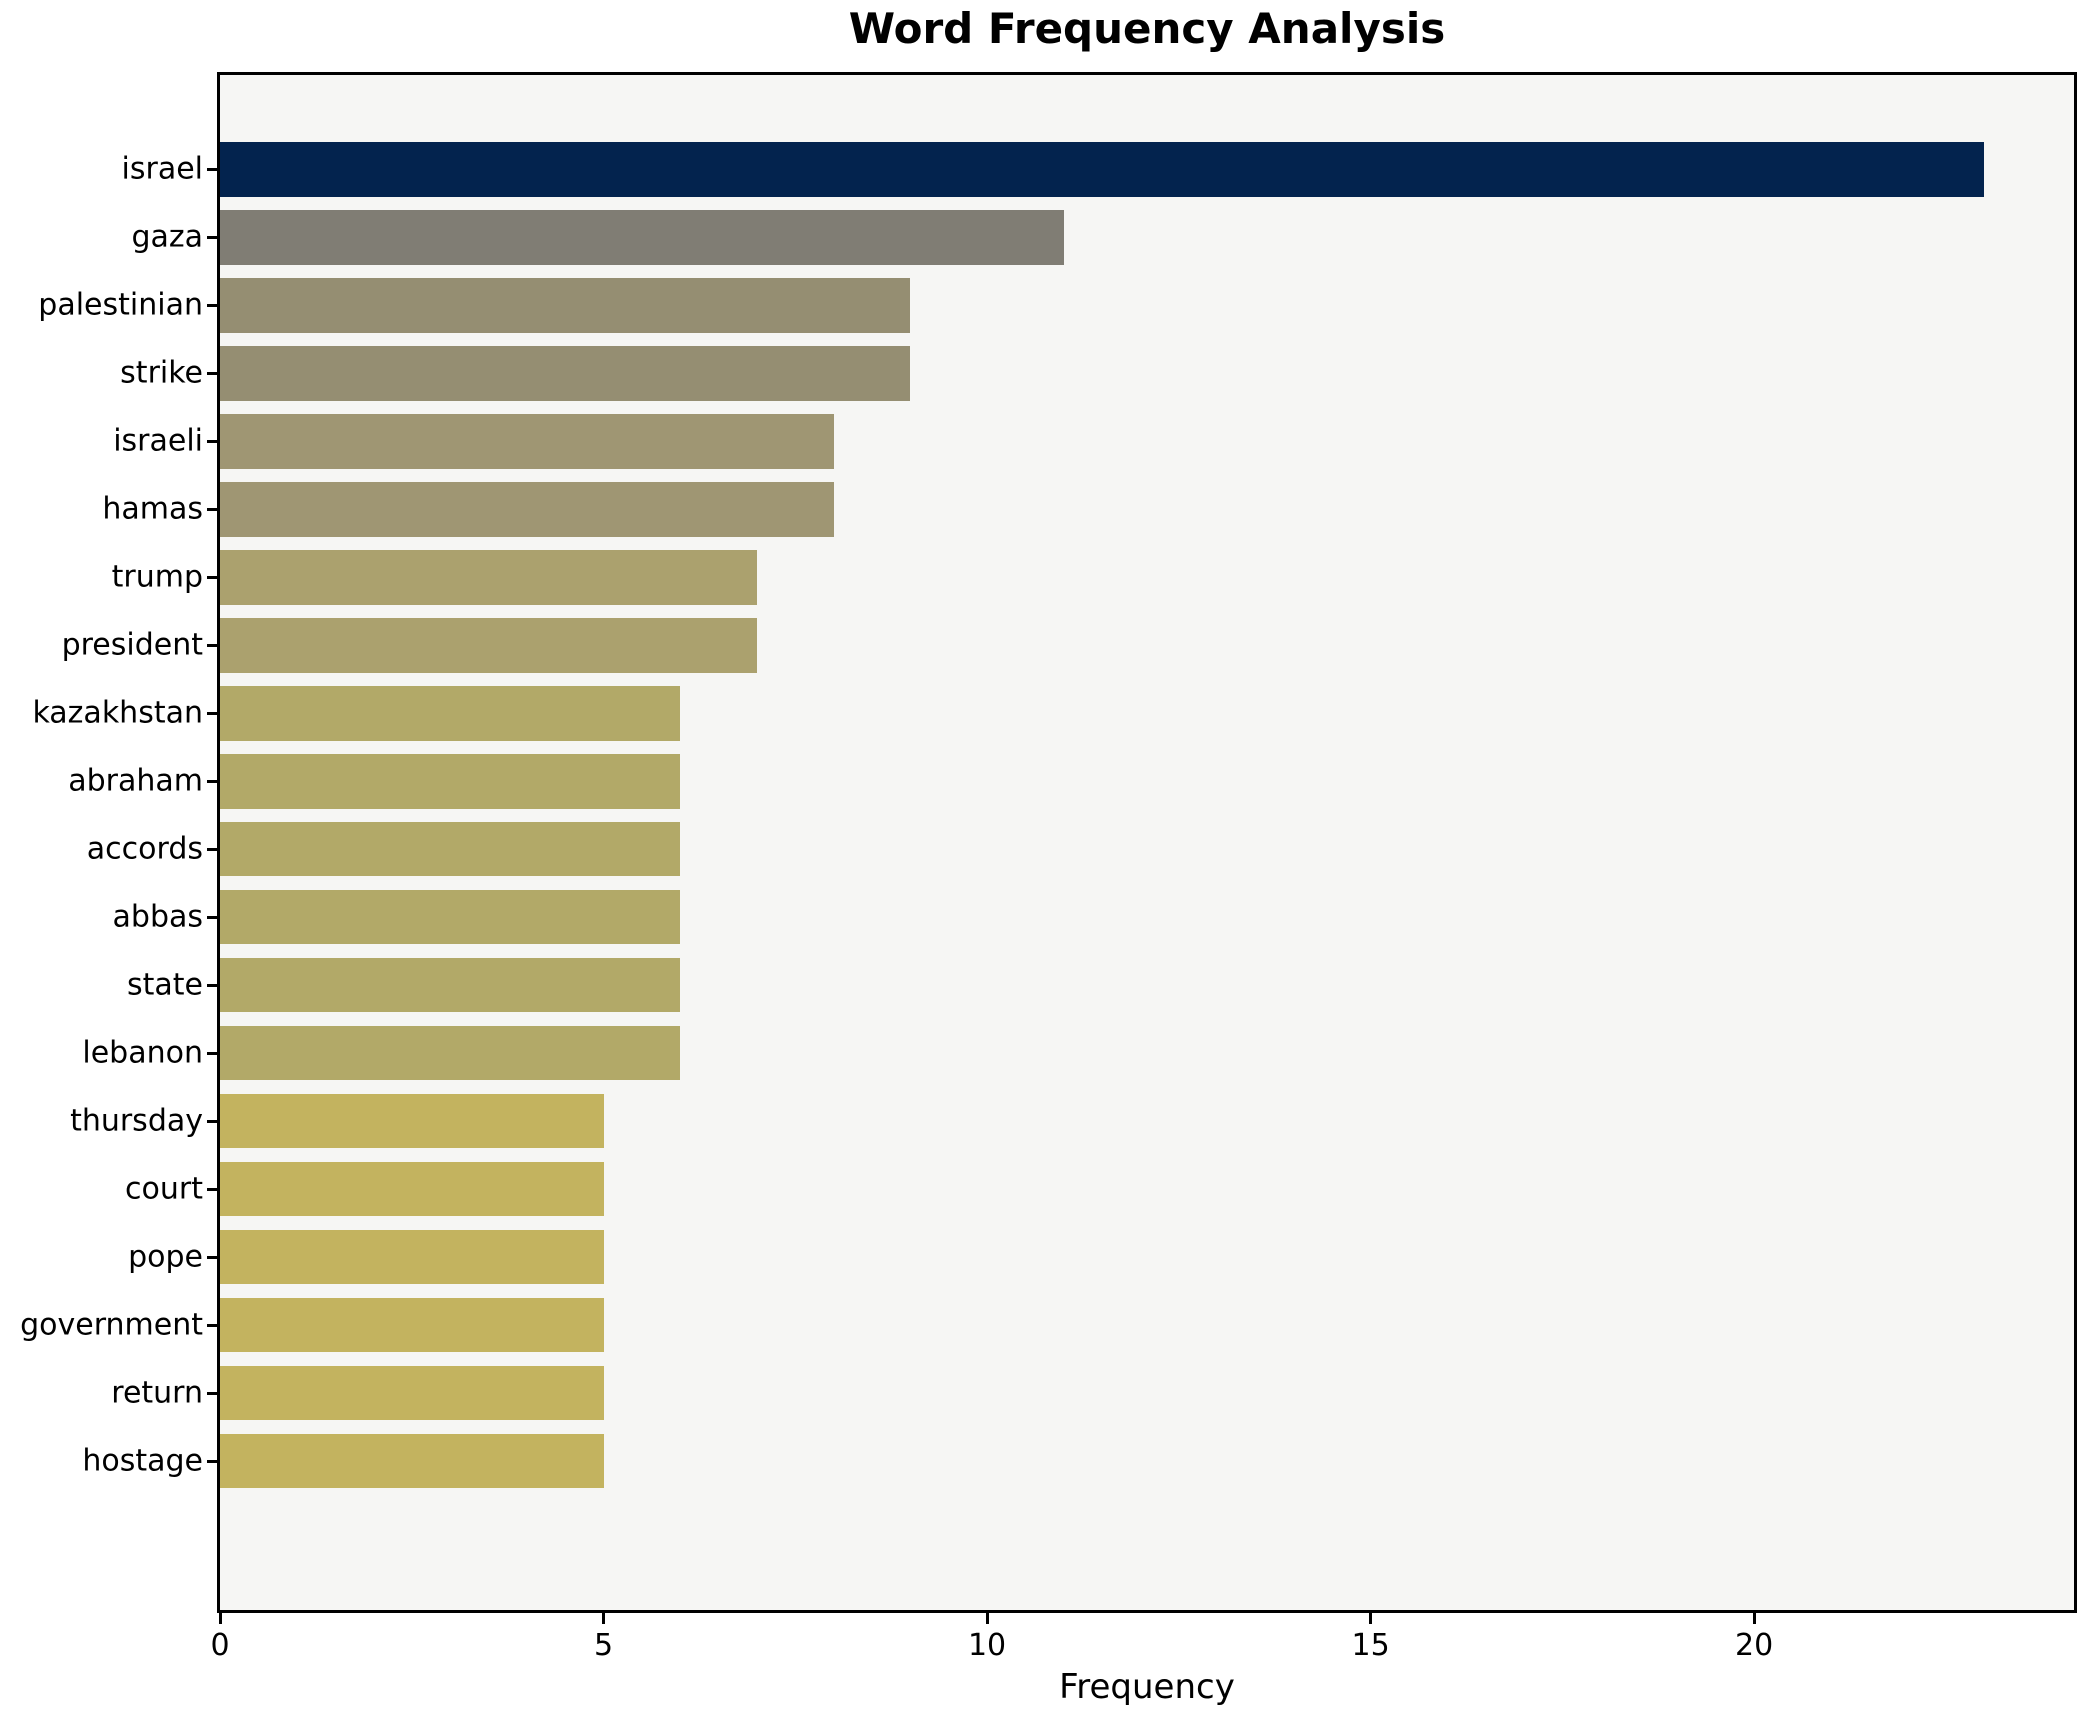 The height and width of the screenshot is (1722, 2095). What do you see at coordinates (161, 373) in the screenshot?
I see `y-tick-label-strike: strike` at bounding box center [161, 373].